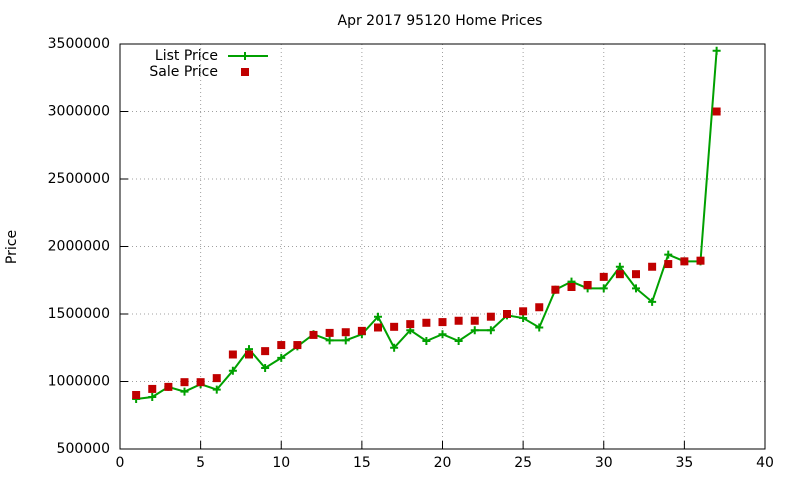 This screenshot has width=800, height=480. I want to click on x-tick-label: 5, so click(200, 463).